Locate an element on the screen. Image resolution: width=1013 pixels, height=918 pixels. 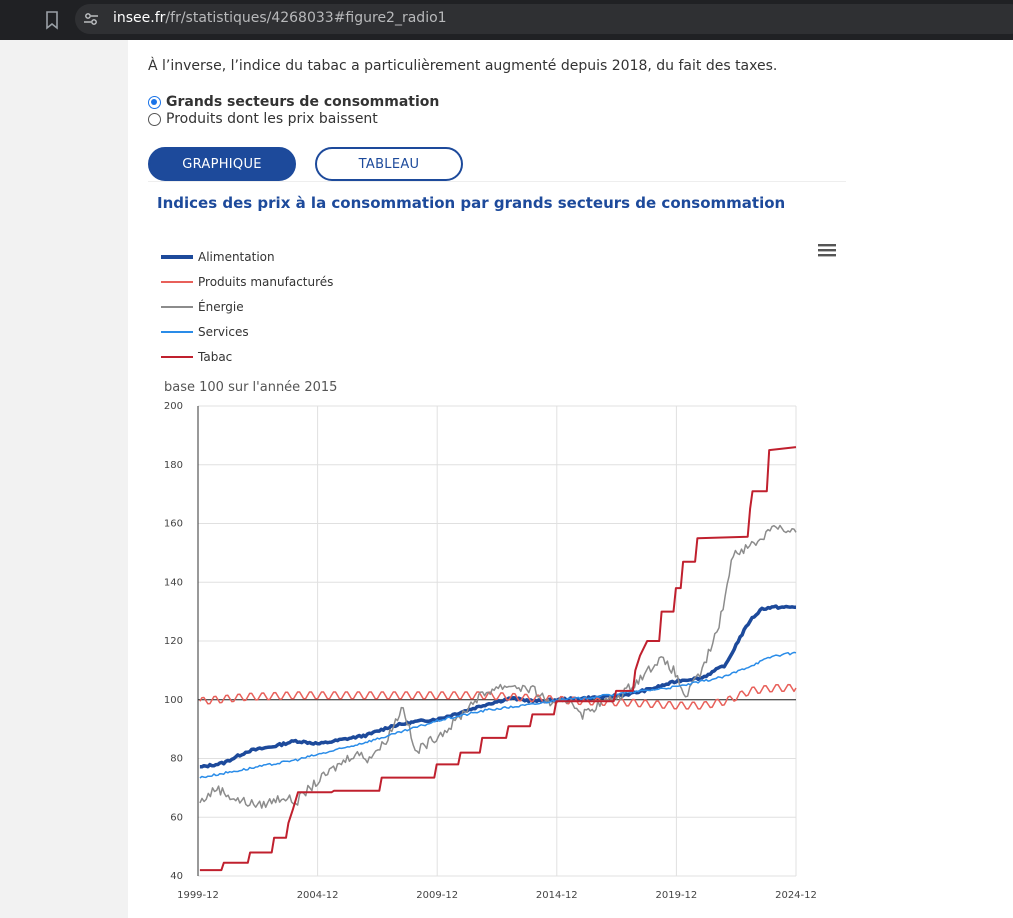
legend-item: Produits manufacturés is located at coordinates (247, 281).